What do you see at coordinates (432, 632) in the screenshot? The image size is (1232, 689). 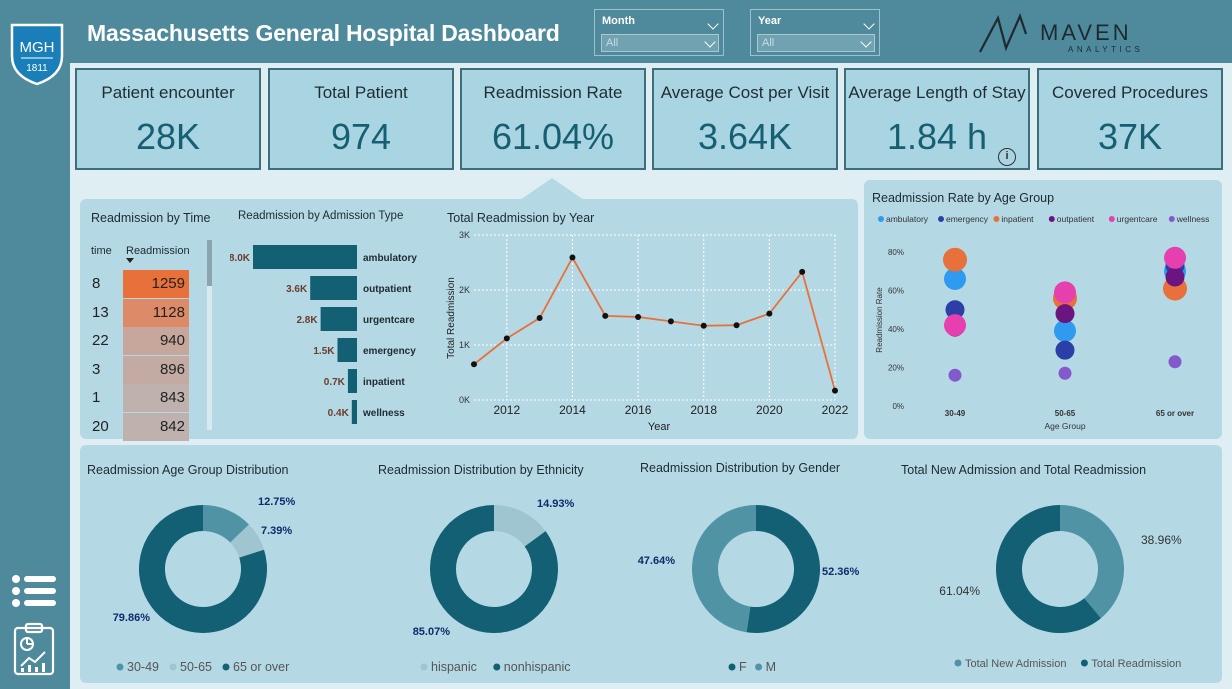 I see `slice-label: 85.07%` at bounding box center [432, 632].